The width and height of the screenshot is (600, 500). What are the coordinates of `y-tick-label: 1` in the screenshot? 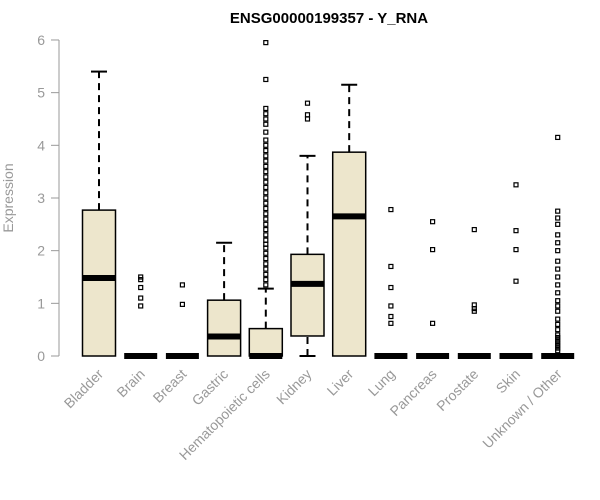 It's located at (41, 303).